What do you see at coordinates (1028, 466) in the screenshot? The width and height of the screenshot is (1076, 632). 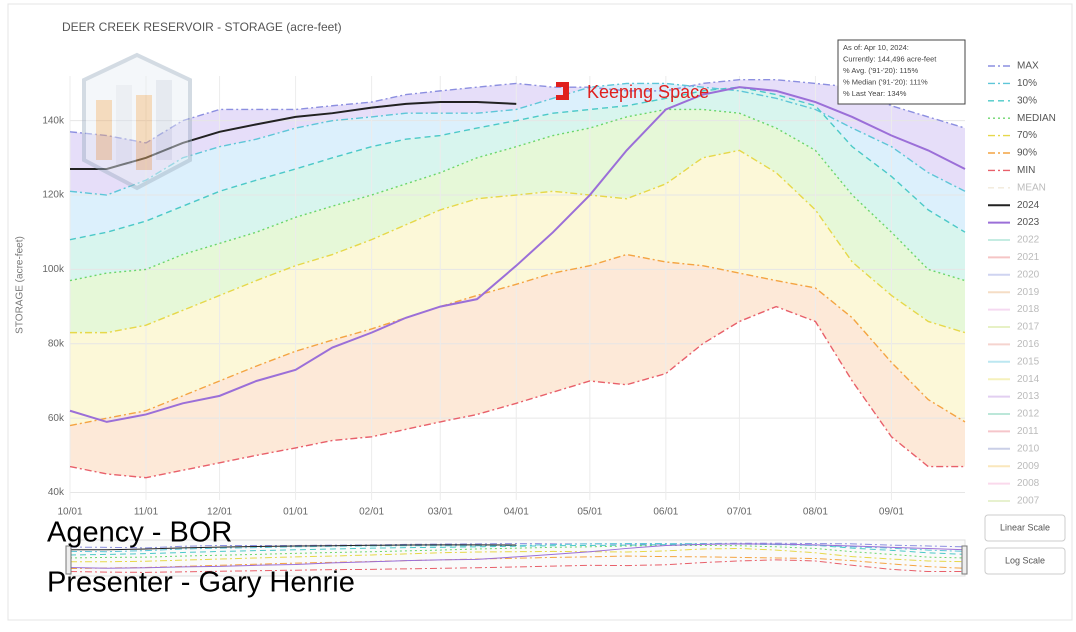 I see `legend-label: 2009` at bounding box center [1028, 466].